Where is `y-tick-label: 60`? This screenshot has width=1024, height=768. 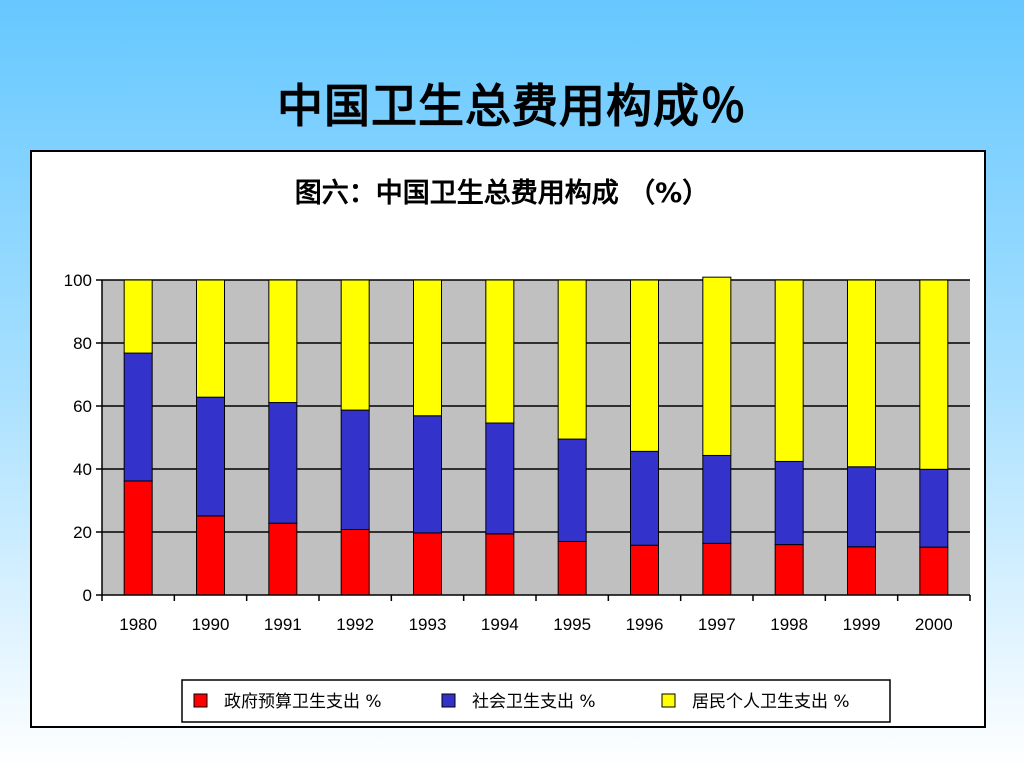 y-tick-label: 60 is located at coordinates (82, 406).